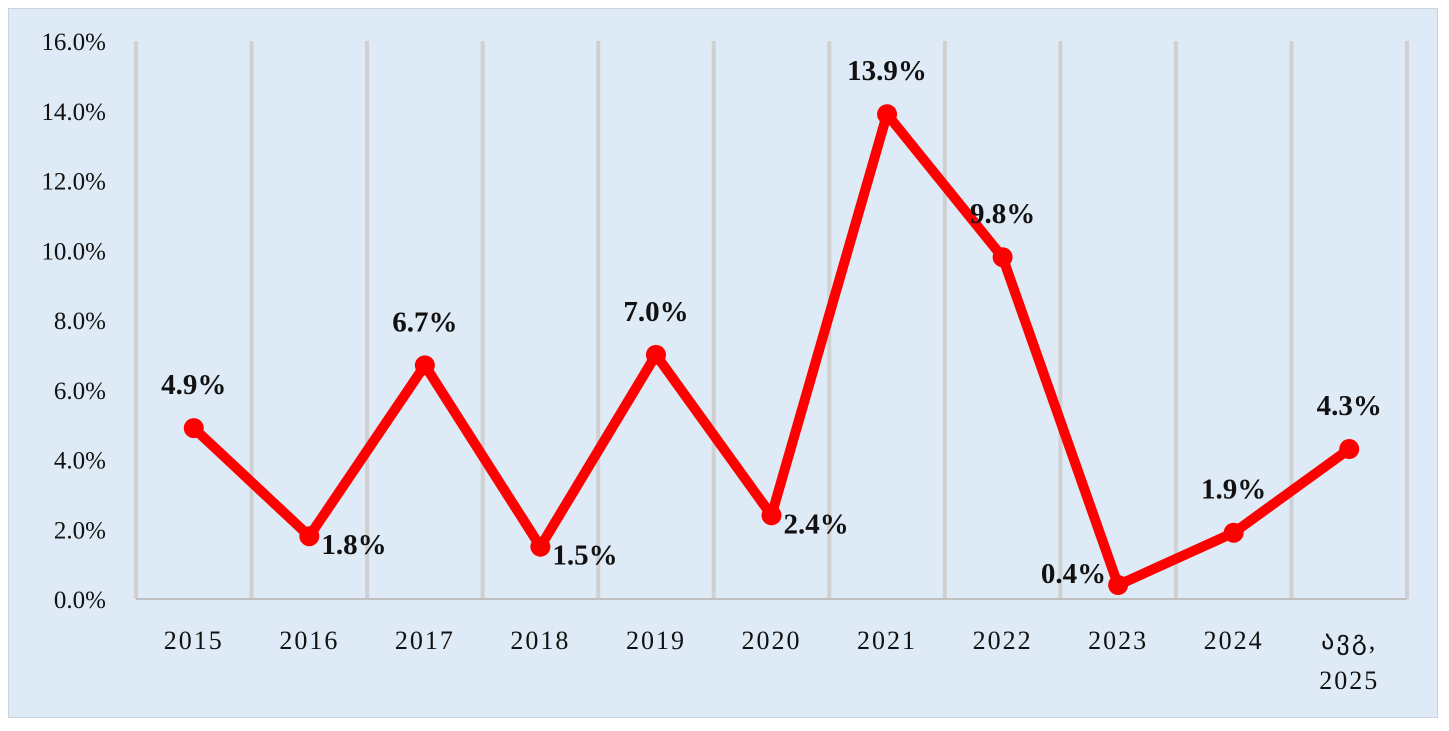  I want to click on data-label: 7.0%, so click(655, 312).